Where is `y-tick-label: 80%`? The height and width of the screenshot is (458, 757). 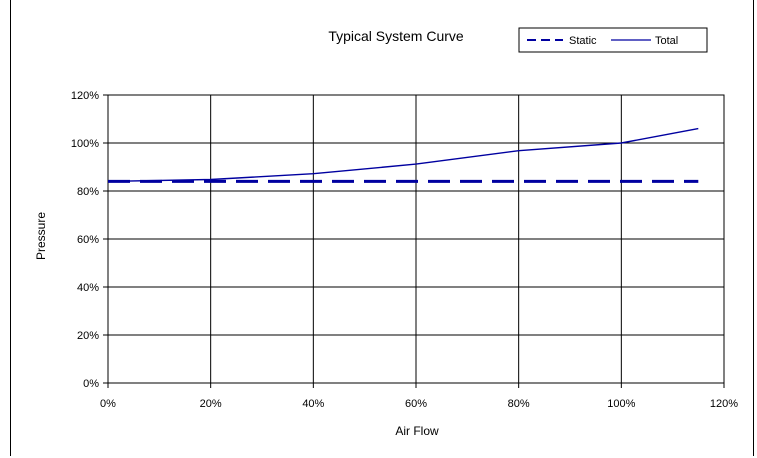 y-tick-label: 80% is located at coordinates (88, 192).